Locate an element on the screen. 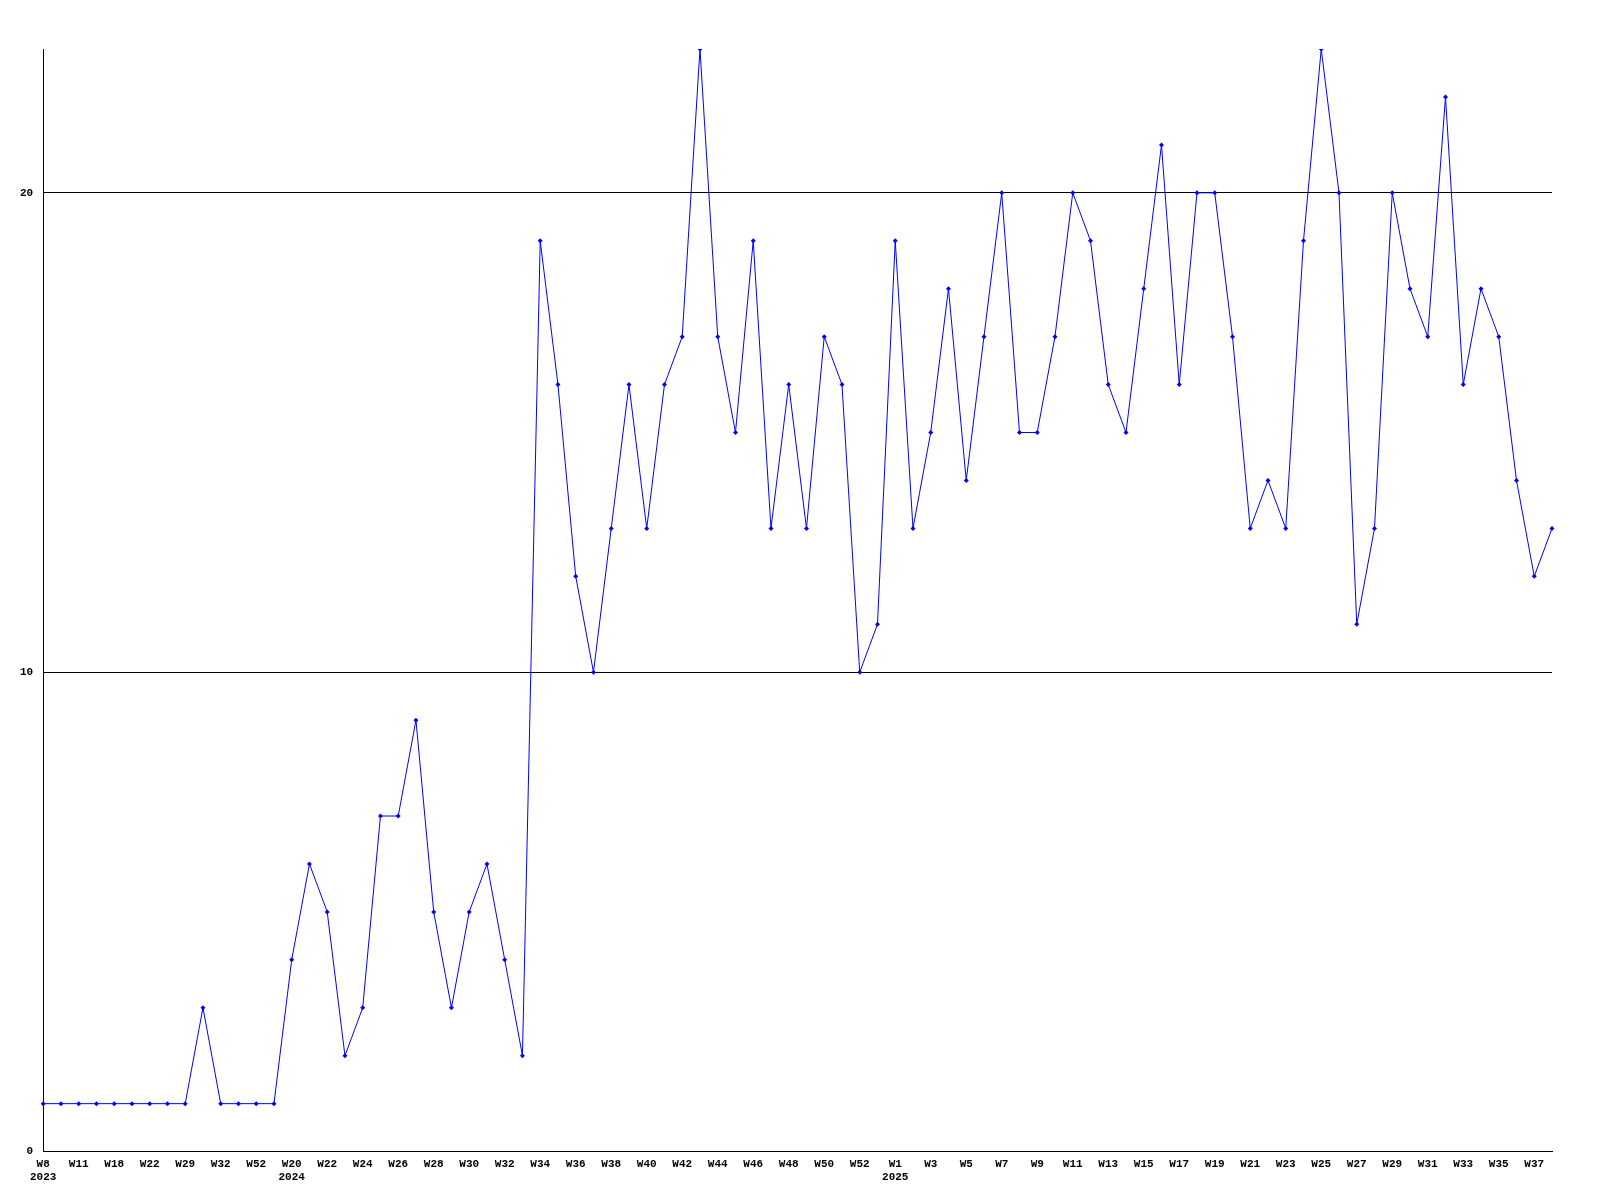 The image size is (1600, 1200). x-tick-label: W19 is located at coordinates (1214, 1163).